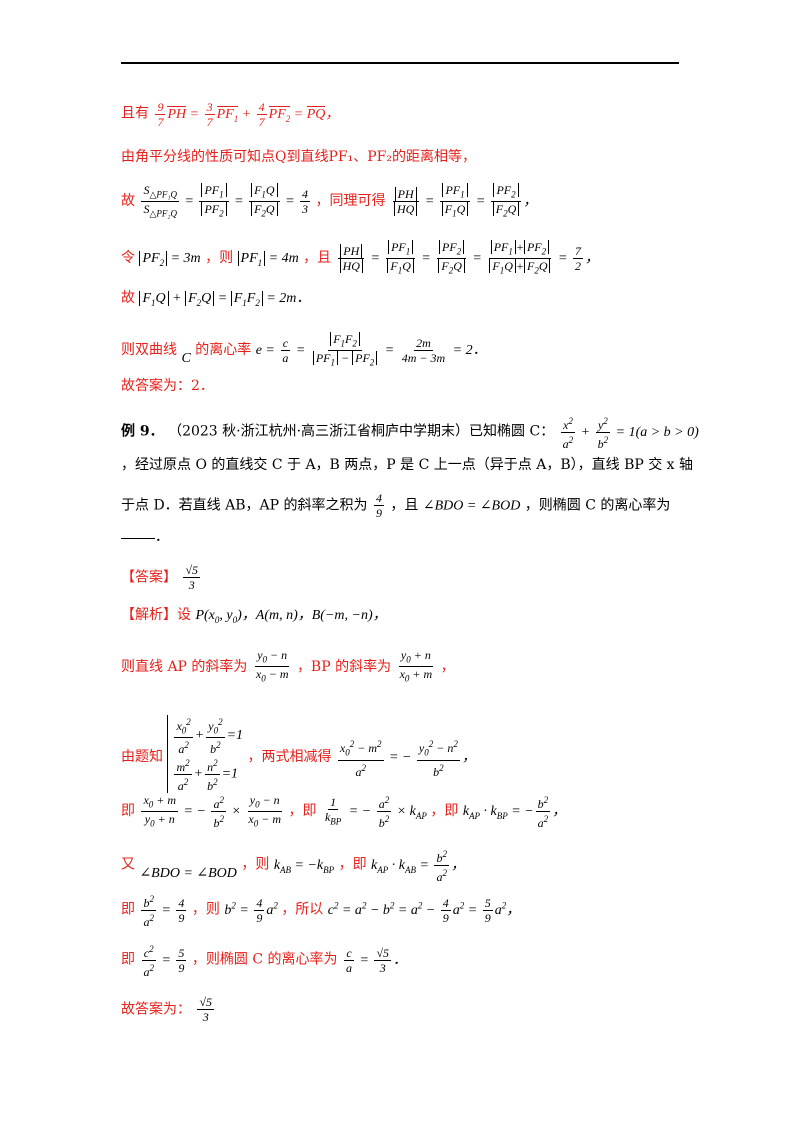 This screenshot has width=800, height=1132. What do you see at coordinates (170, 259) in the screenshot?
I see `equation: PF2 = 3m` at bounding box center [170, 259].